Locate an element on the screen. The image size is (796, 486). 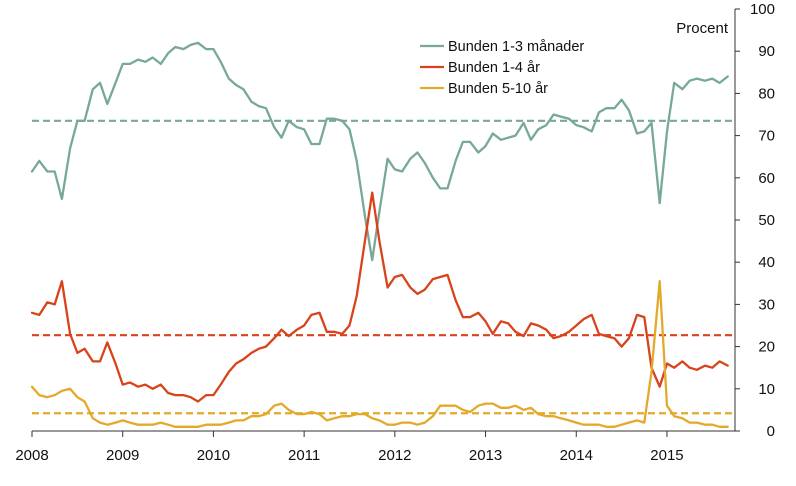
y-tick-label: 20 is located at coordinates (766, 347).